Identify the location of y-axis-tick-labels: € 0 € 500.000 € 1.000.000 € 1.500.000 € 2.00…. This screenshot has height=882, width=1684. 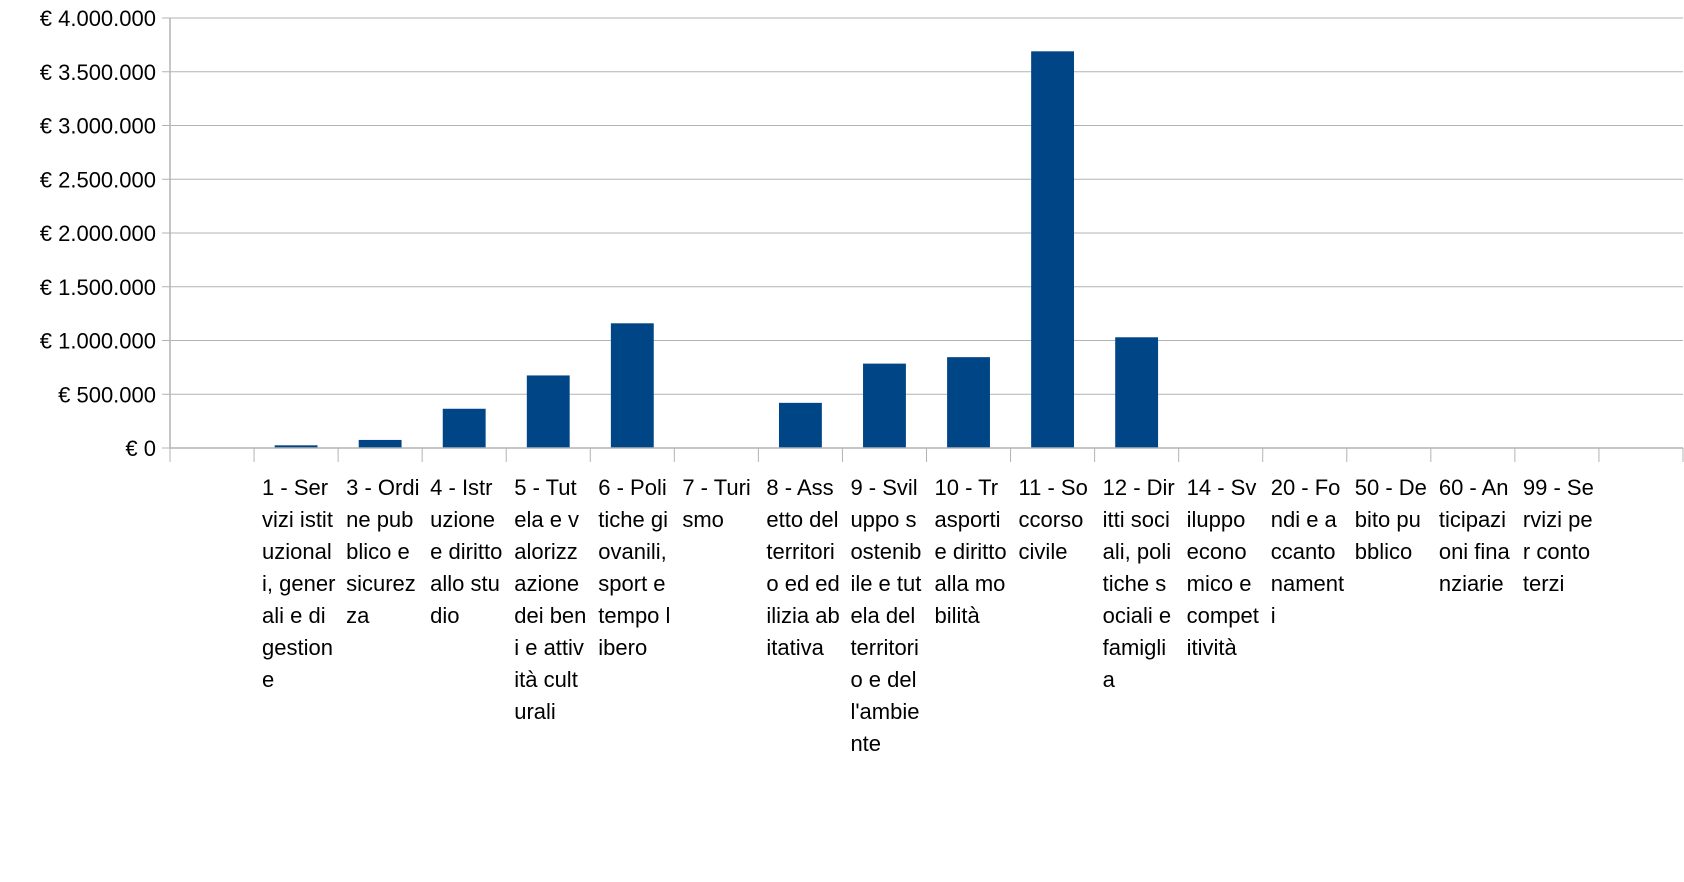
(98, 233).